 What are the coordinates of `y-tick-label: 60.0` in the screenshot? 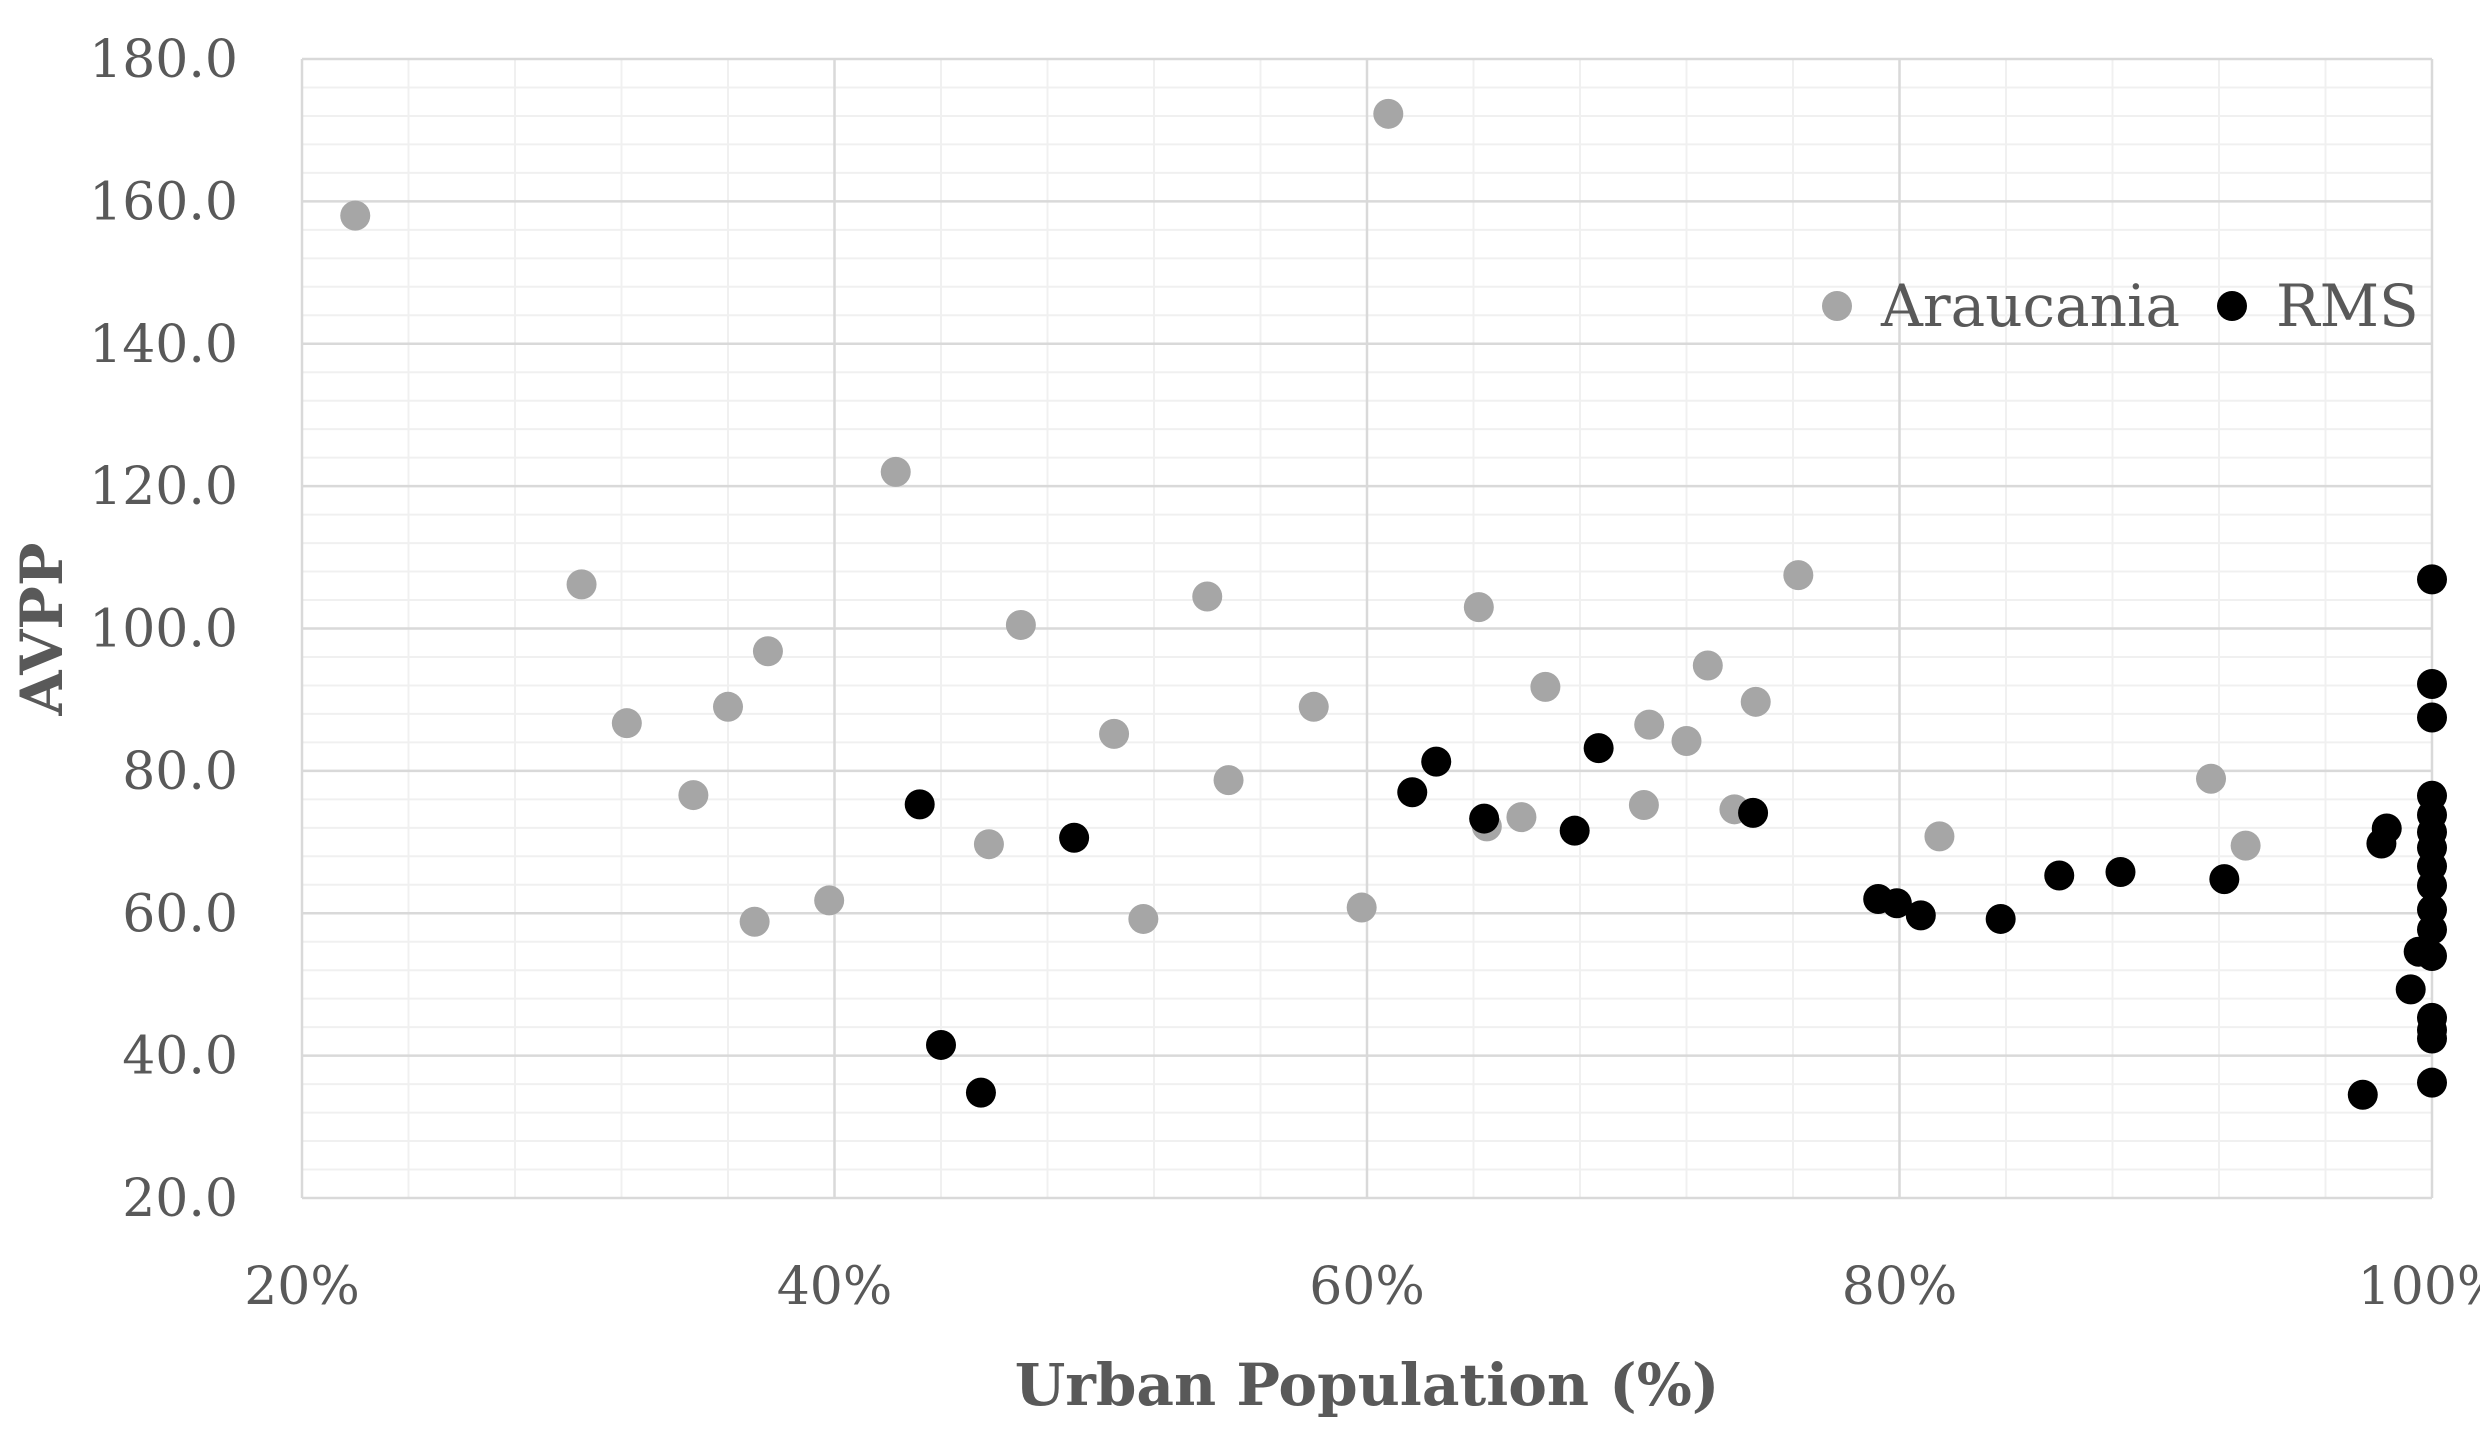 It's located at (180, 914).